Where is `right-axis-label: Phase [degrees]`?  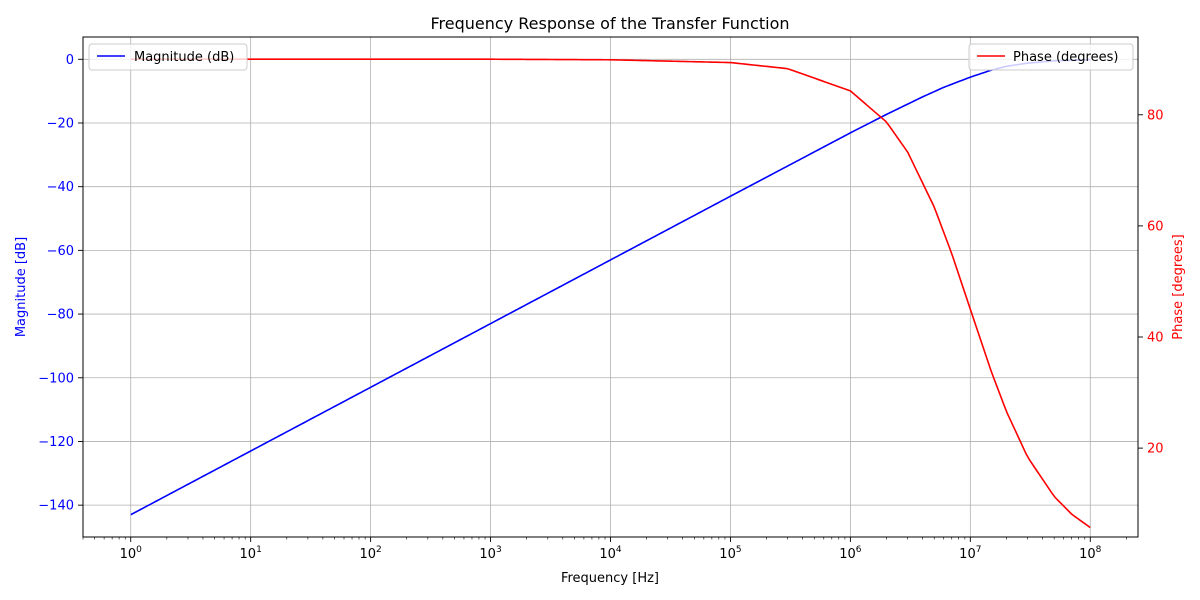
right-axis-label: Phase [degrees] is located at coordinates (1178, 286).